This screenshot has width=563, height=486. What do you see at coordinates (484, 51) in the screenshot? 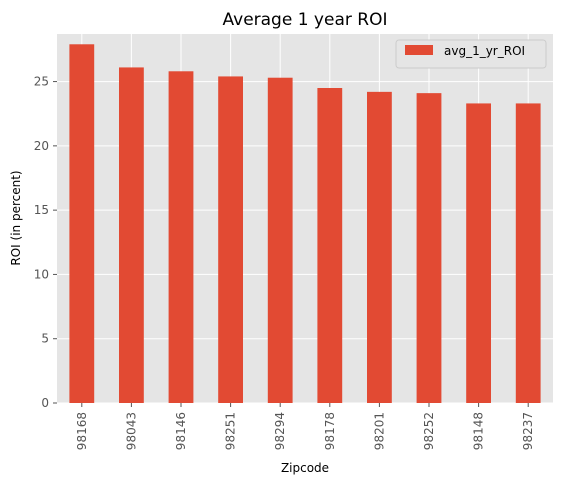
I see `legend-label: avg_1_yr_ROI` at bounding box center [484, 51].